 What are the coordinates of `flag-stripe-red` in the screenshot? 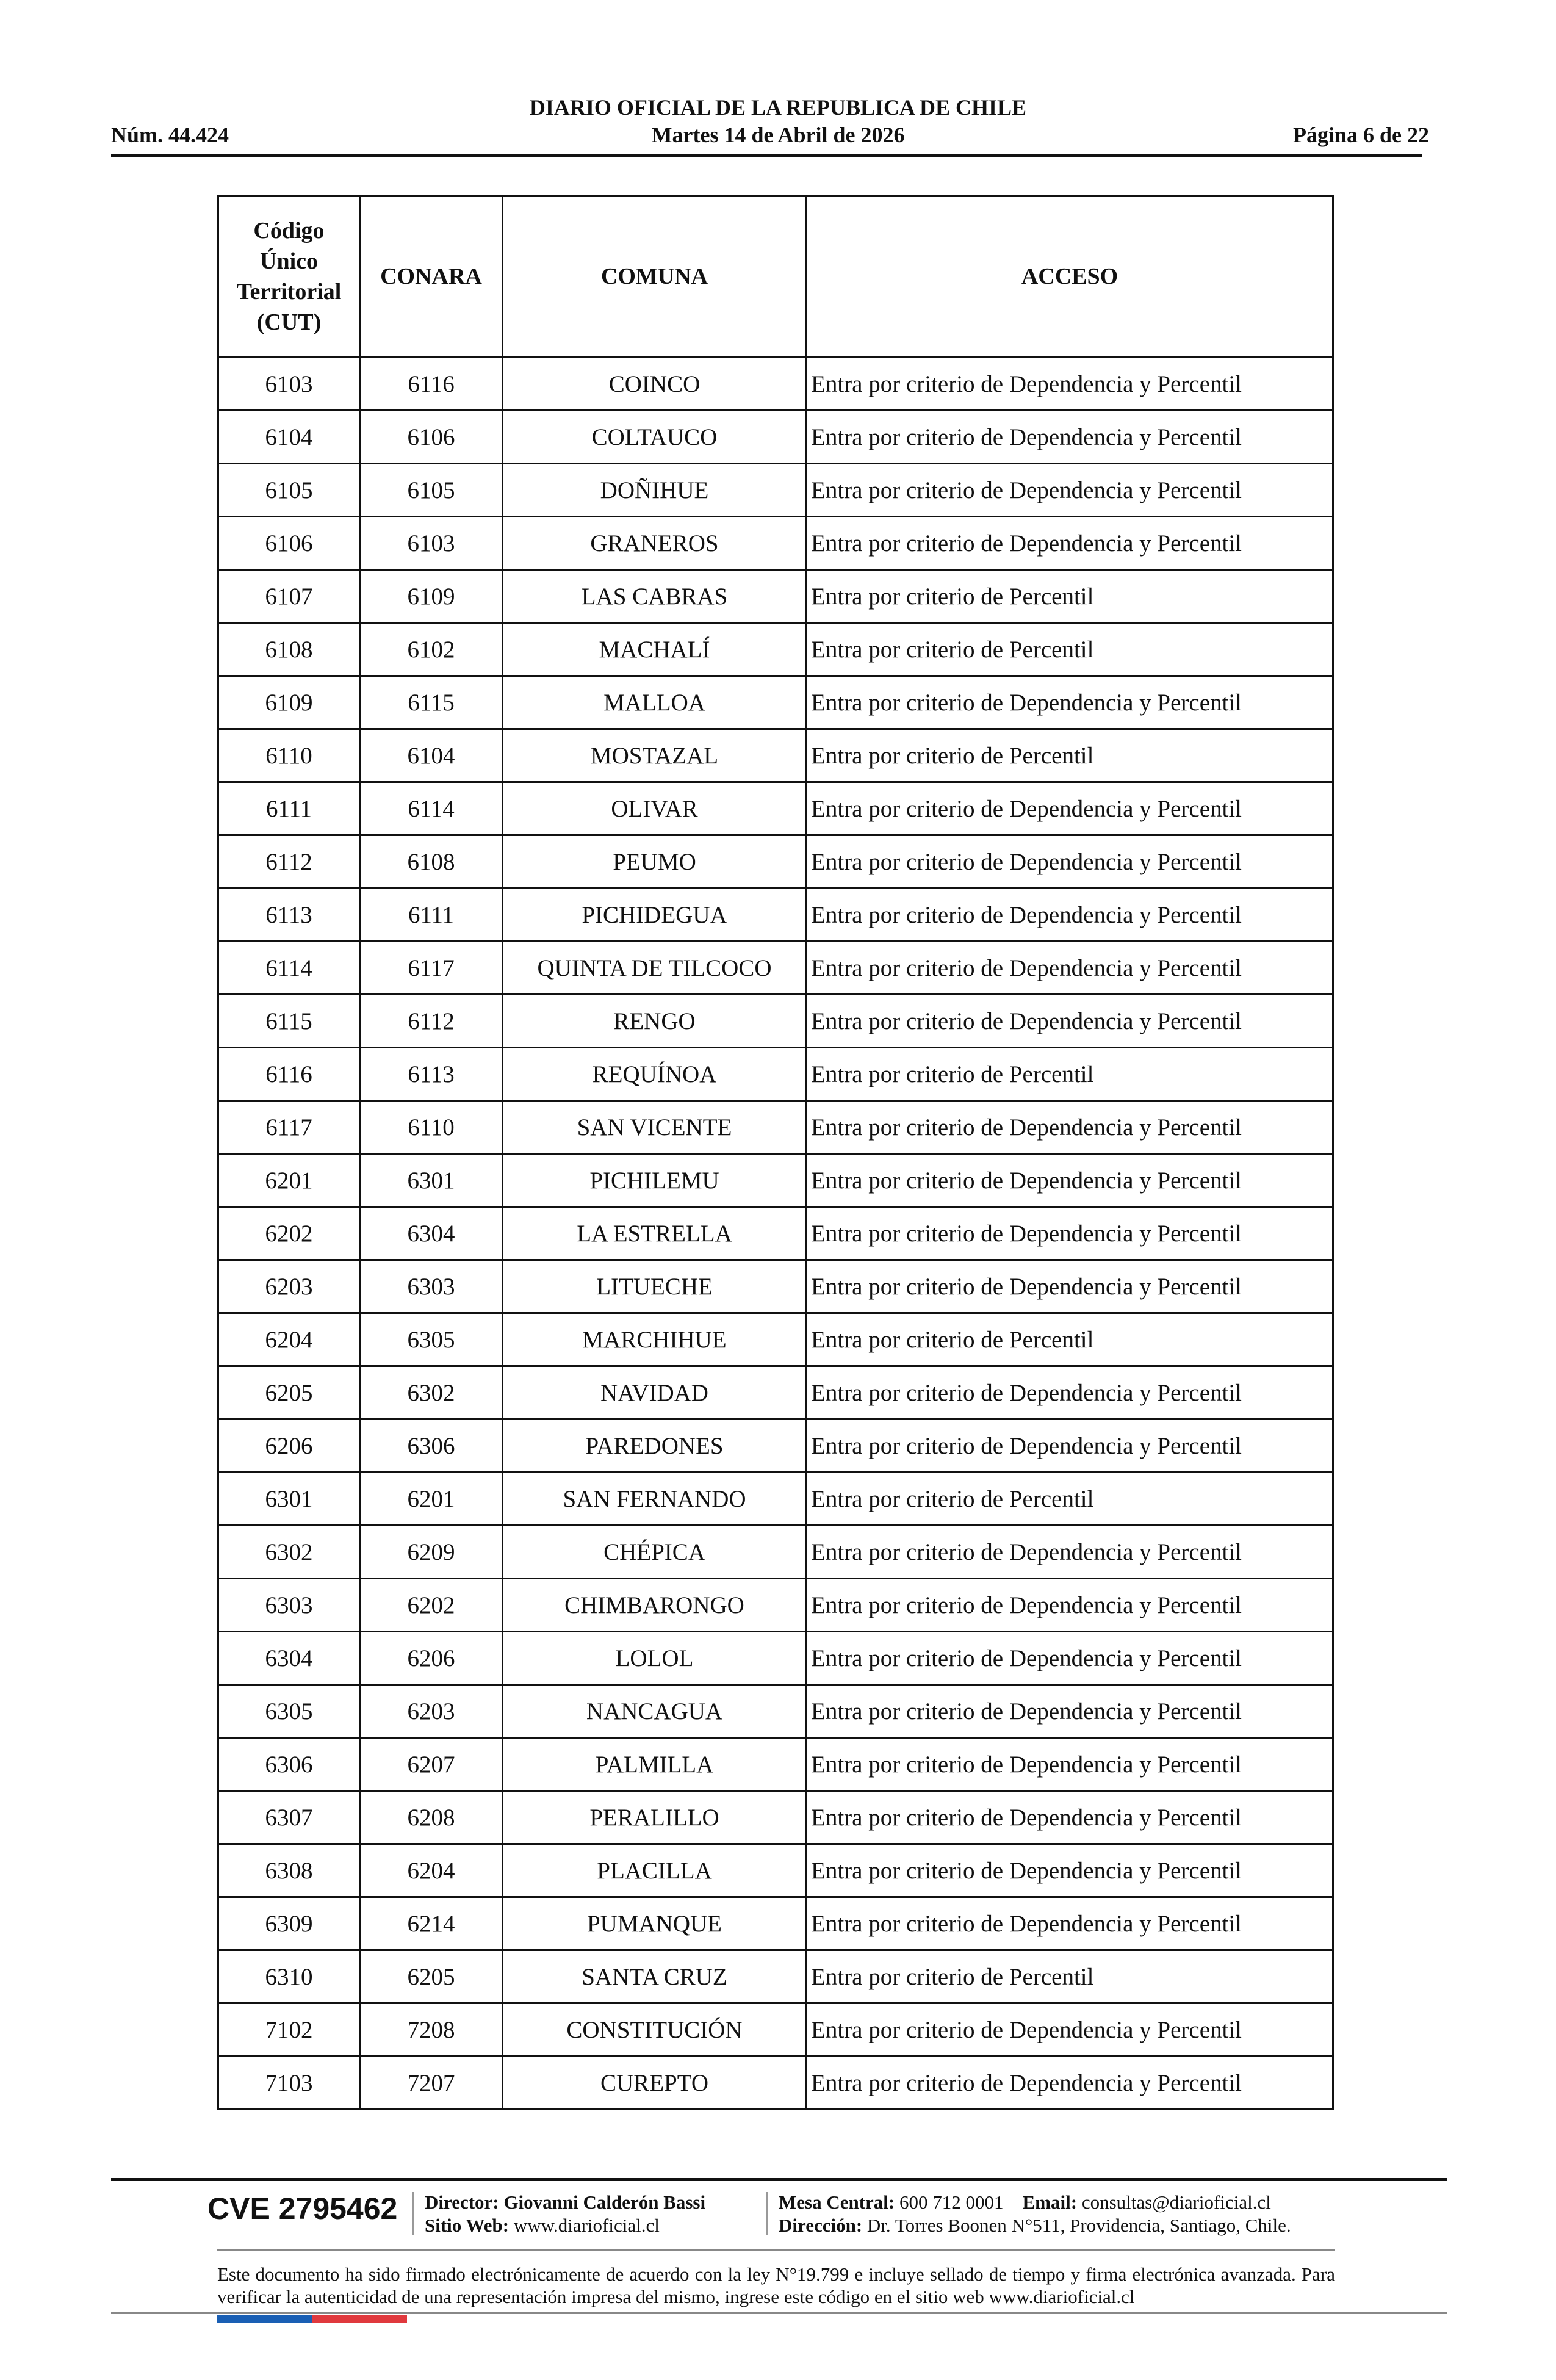 It's located at (360, 2319).